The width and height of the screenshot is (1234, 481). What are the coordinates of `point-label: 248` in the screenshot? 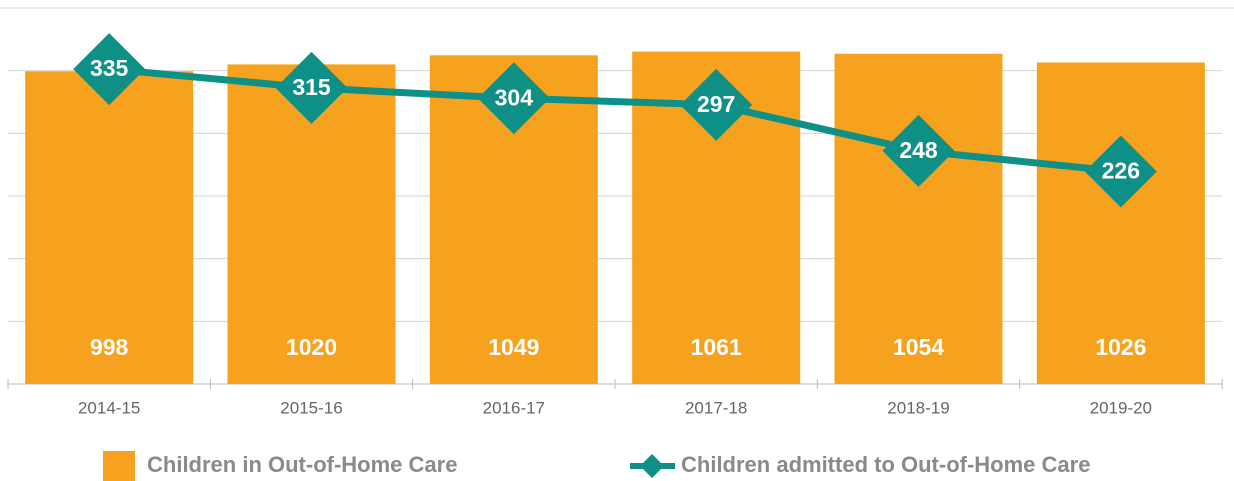 It's located at (918, 150).